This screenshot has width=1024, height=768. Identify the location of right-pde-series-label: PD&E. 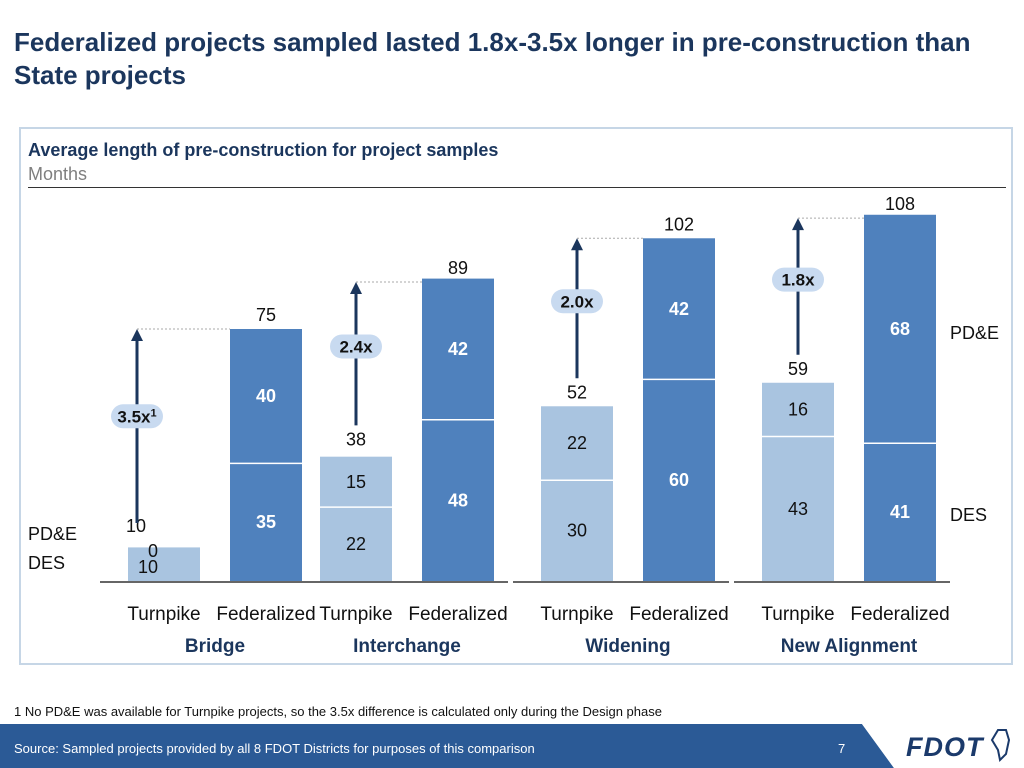
(974, 333).